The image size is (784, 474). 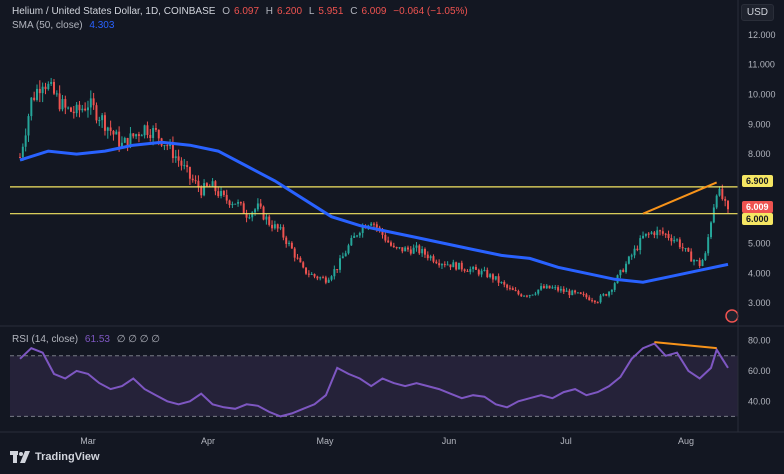 I want to click on price-tick-label: 3.000, so click(x=759, y=303).